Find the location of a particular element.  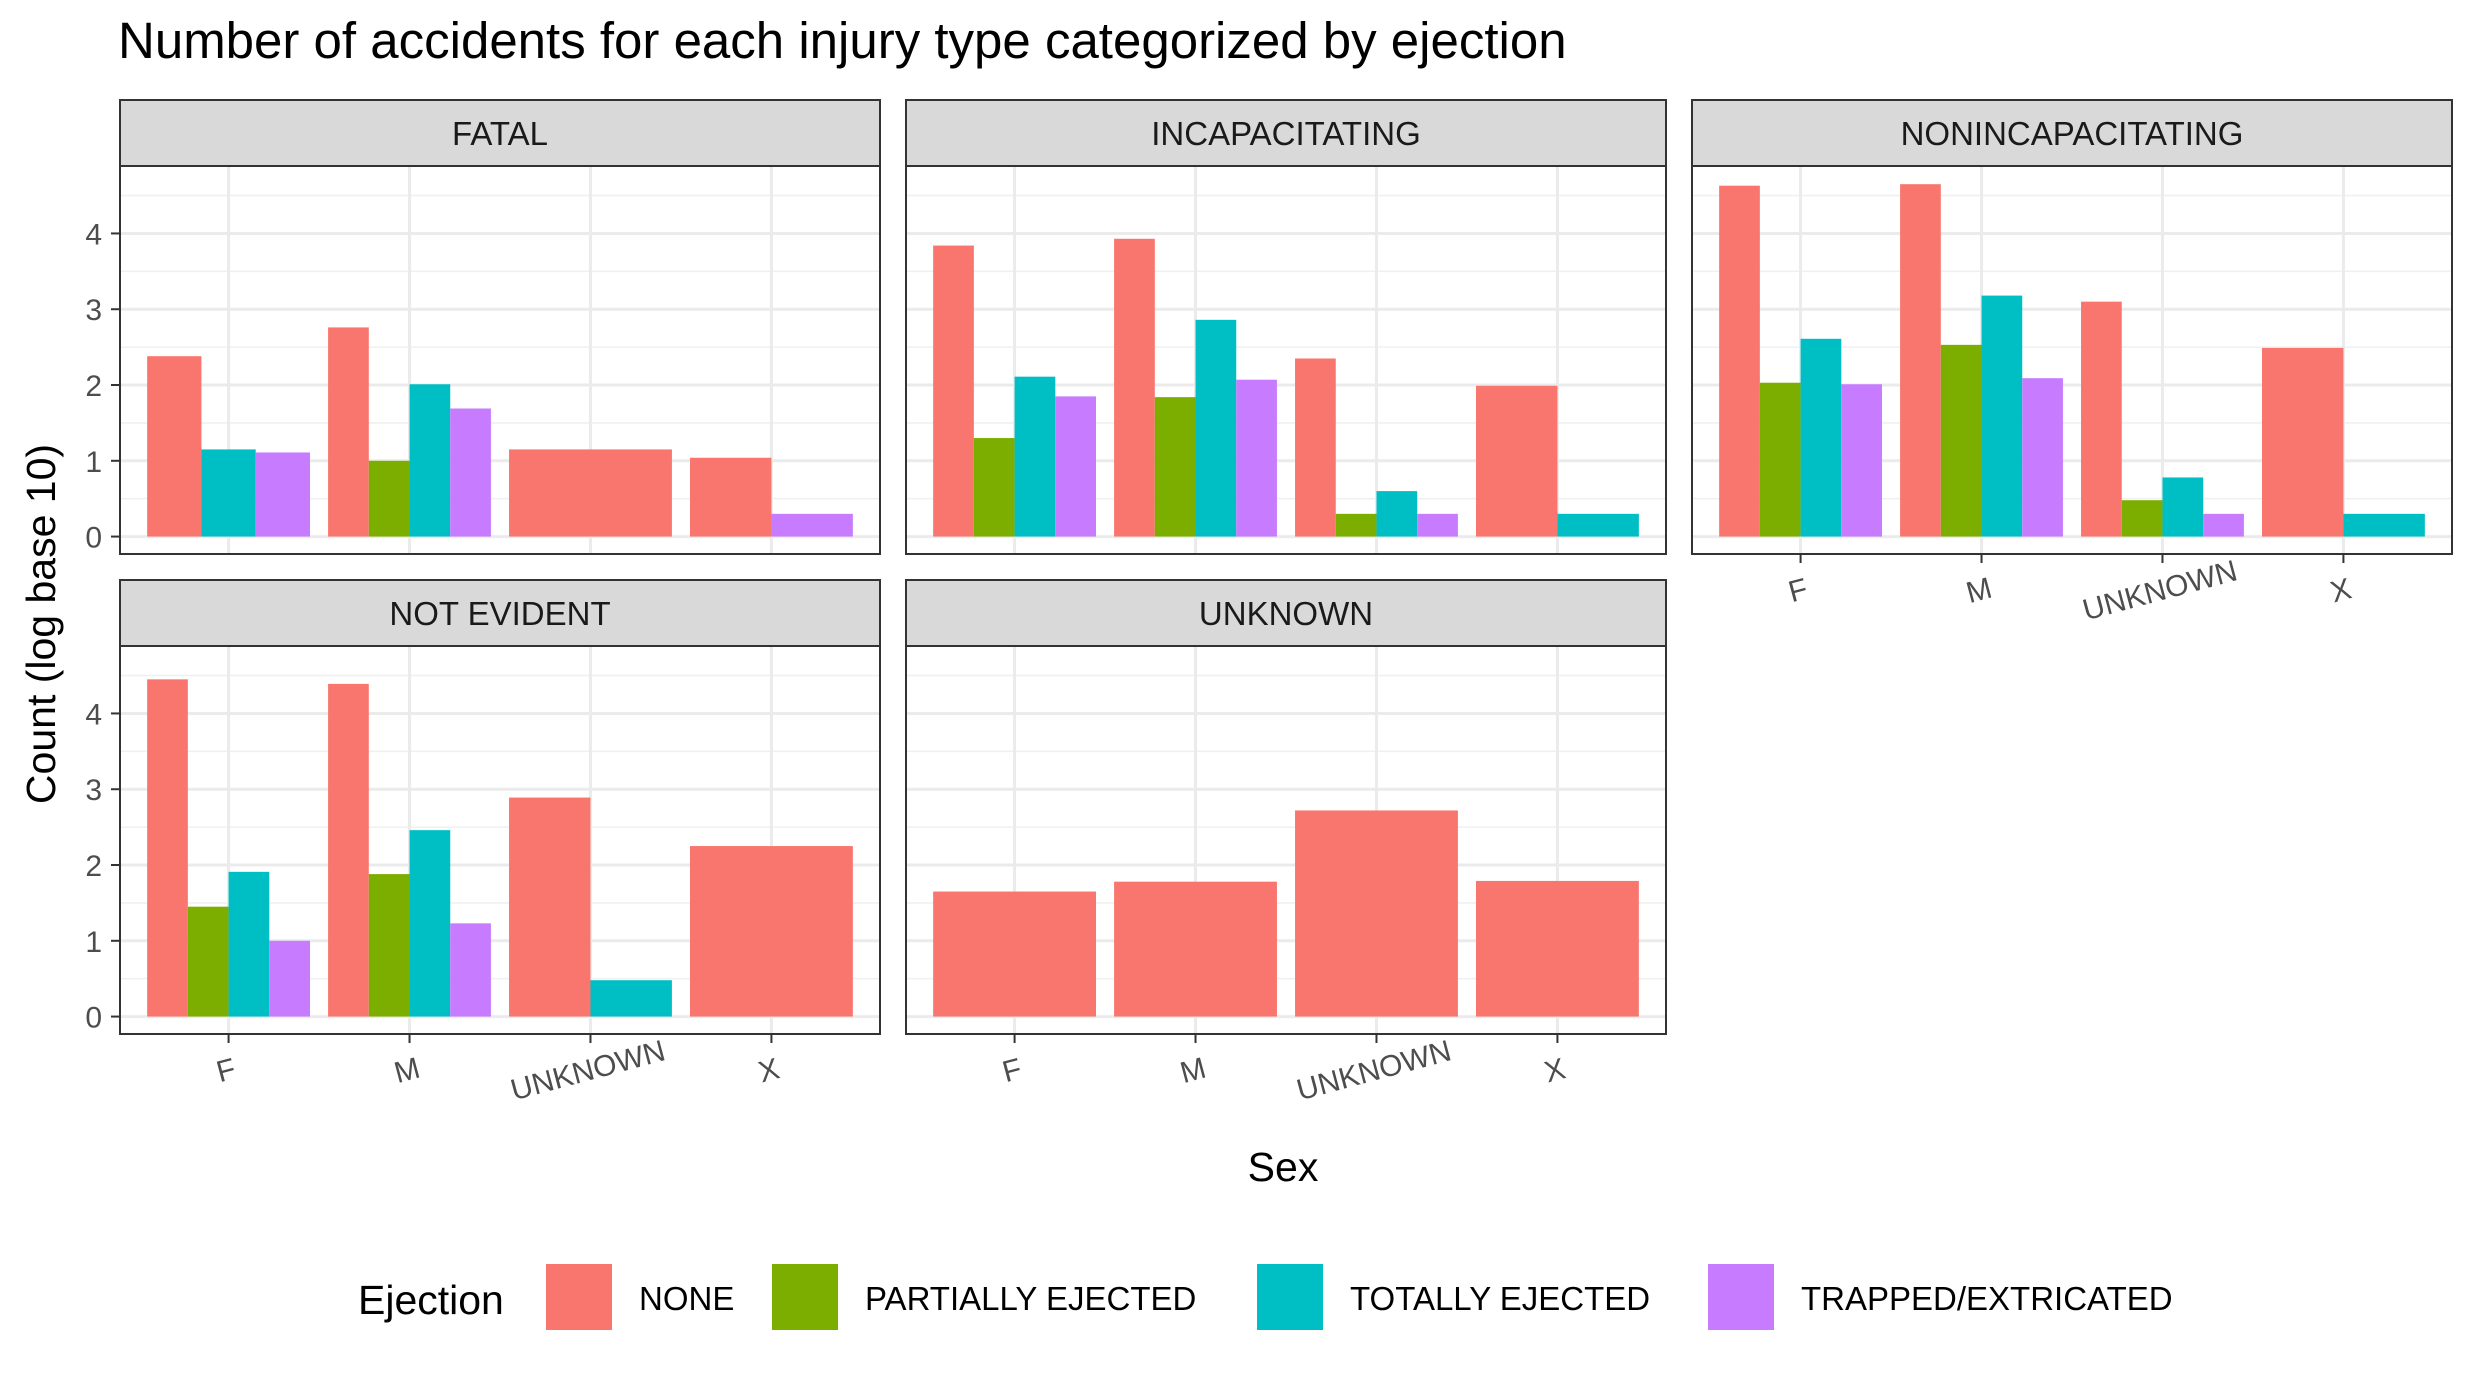

x-axis-label: Sex is located at coordinates (1283, 1167).